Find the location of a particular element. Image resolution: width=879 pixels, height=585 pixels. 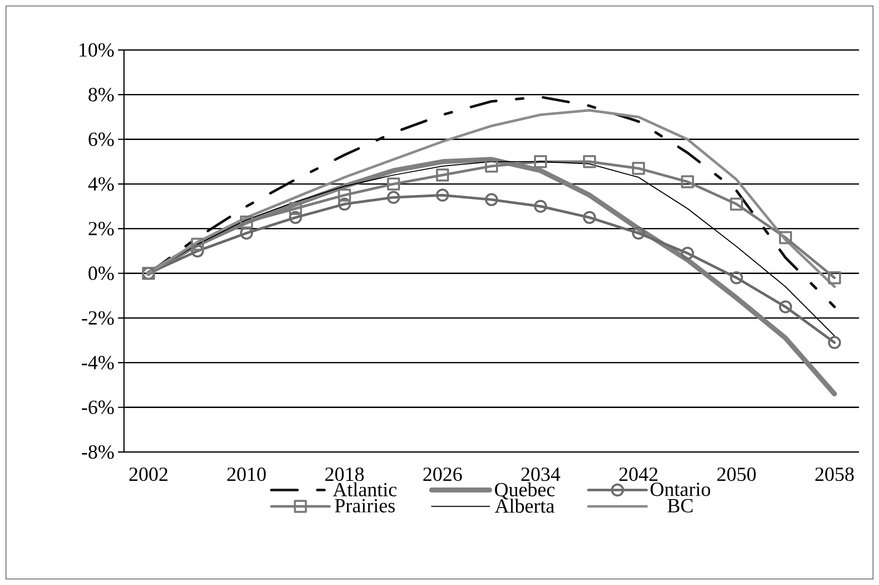

y-tick-label: -4% is located at coordinates (98, 363).